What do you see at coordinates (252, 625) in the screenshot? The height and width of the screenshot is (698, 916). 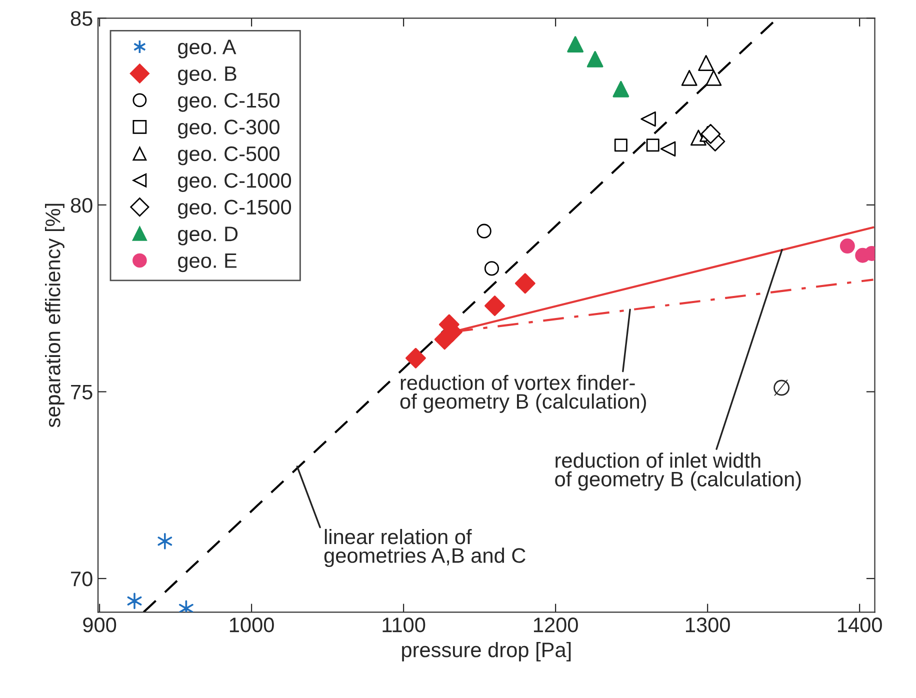 I see `x-tick-label: 1000` at bounding box center [252, 625].